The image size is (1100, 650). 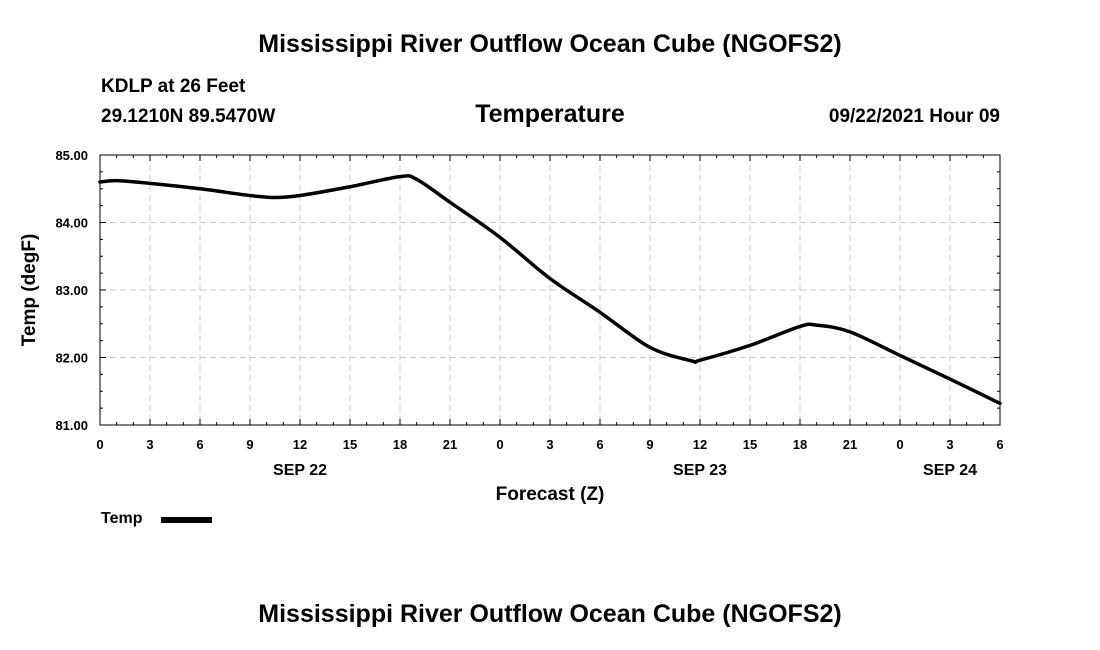 What do you see at coordinates (700, 470) in the screenshot?
I see `date-label: SEP 23` at bounding box center [700, 470].